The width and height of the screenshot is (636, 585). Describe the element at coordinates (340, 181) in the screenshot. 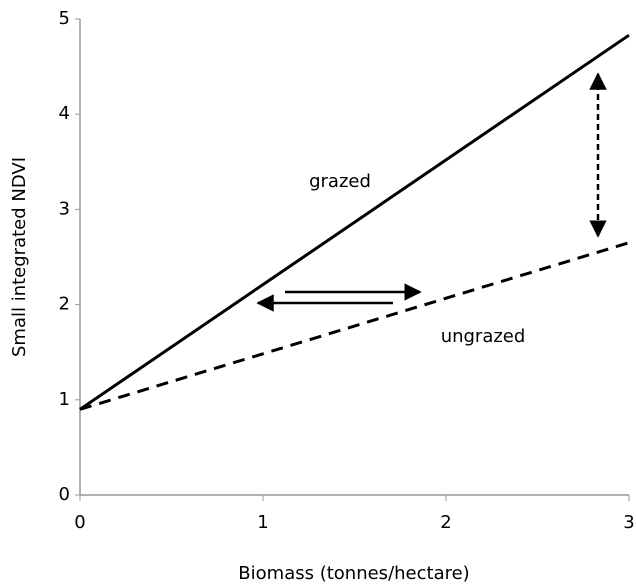

I see `annotation: grazed` at that location.